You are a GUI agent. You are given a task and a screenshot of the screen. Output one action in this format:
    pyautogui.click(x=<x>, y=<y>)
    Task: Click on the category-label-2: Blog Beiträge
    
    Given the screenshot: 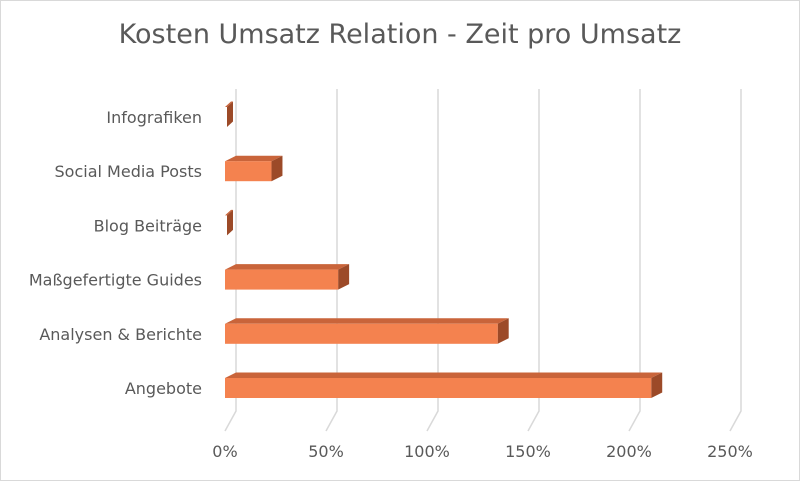 What is the action you would take?
    pyautogui.click(x=148, y=225)
    